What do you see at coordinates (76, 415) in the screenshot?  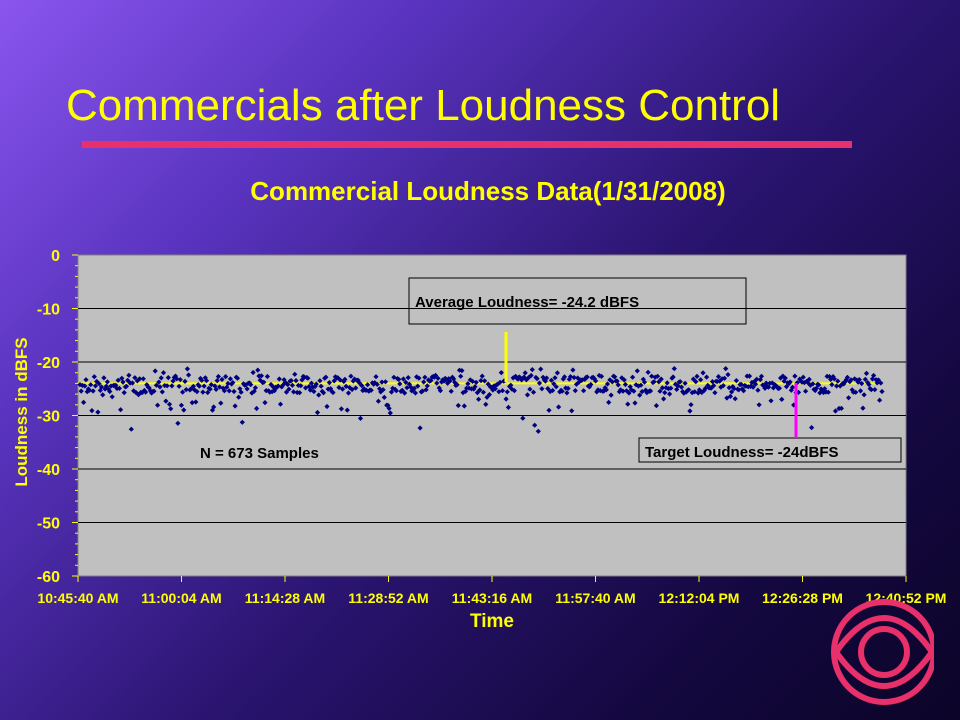 I see `minor-ticks` at bounding box center [76, 415].